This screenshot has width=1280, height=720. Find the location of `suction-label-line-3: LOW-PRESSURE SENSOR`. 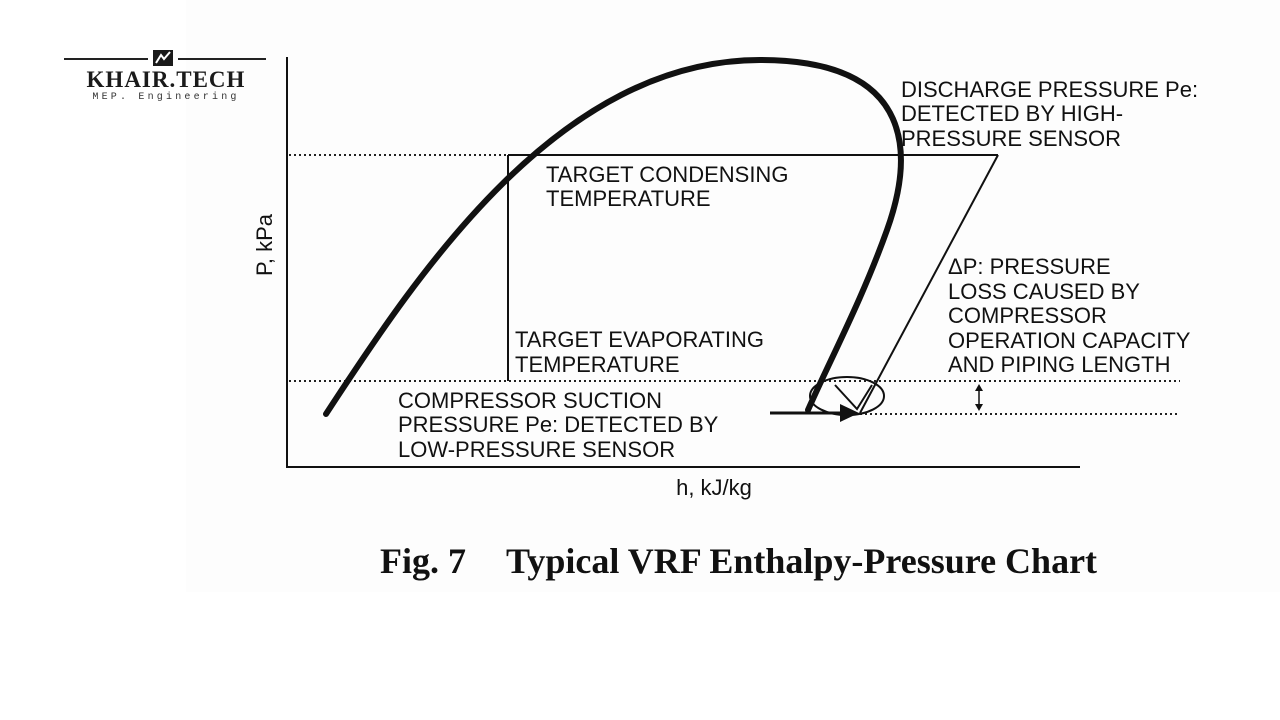

suction-label-line-3: LOW-PRESSURE SENSOR is located at coordinates (536, 449).